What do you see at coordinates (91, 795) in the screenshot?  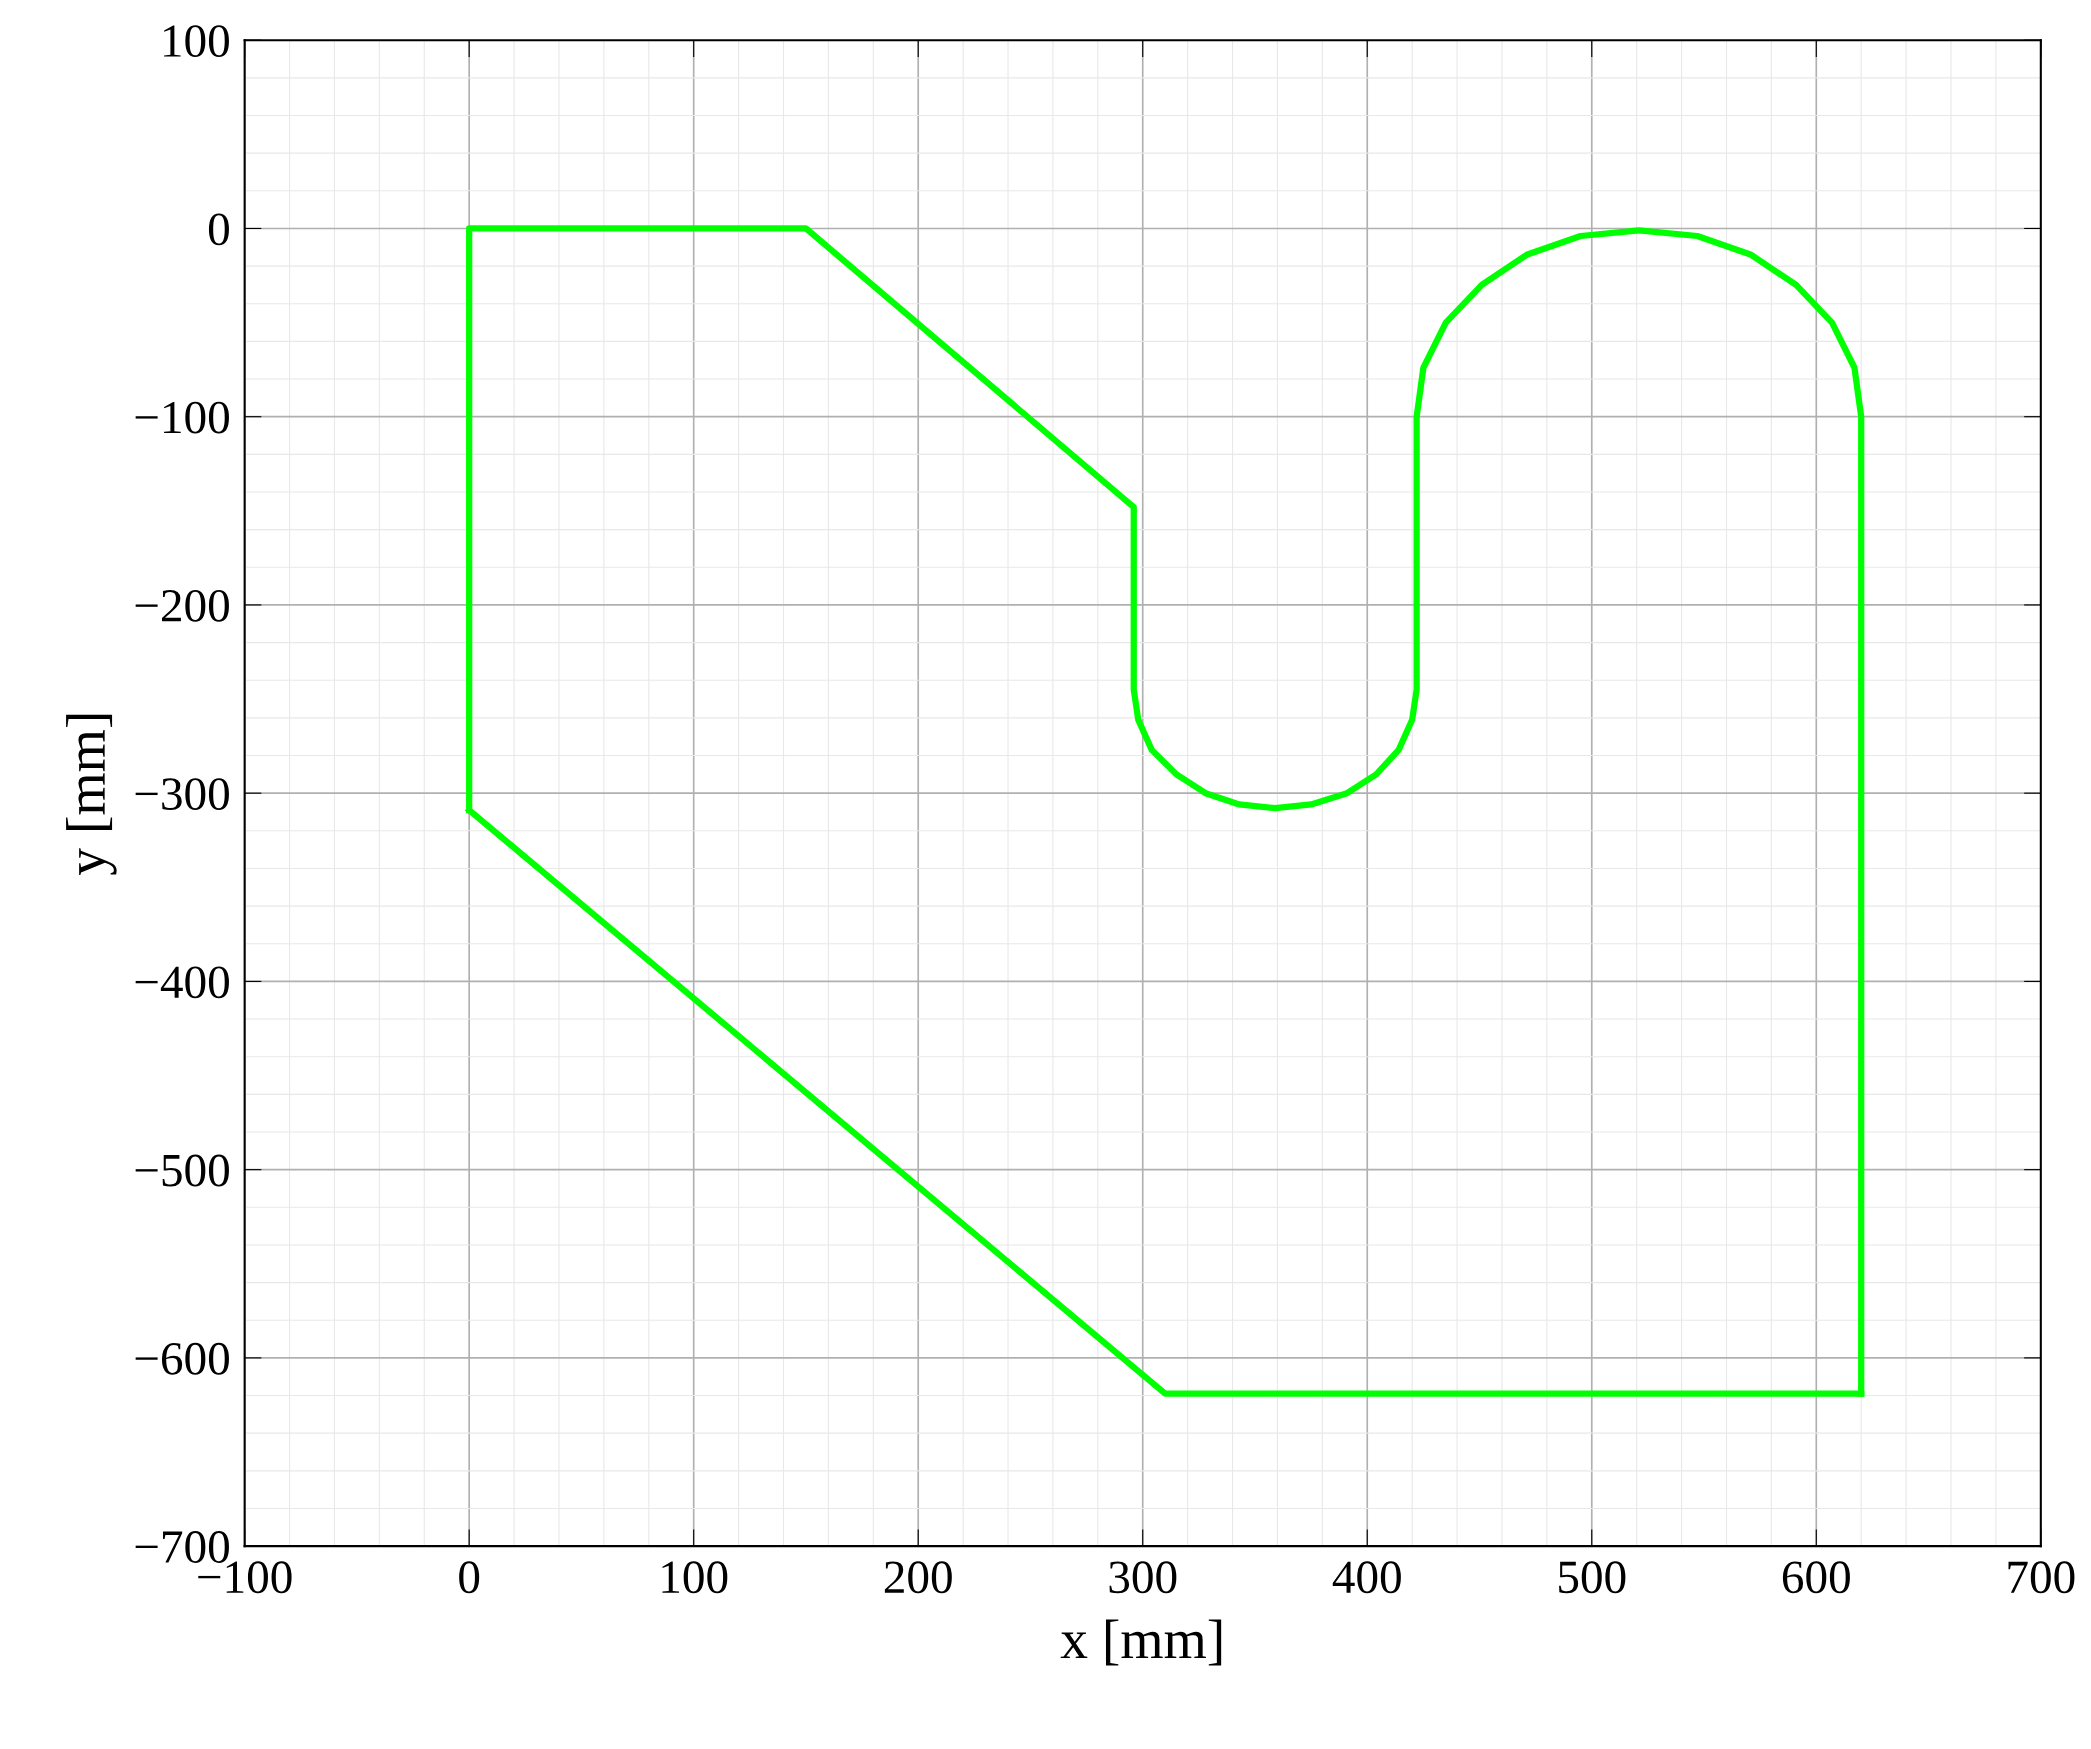 I see `y-axis-title: y [mm]` at bounding box center [91, 795].